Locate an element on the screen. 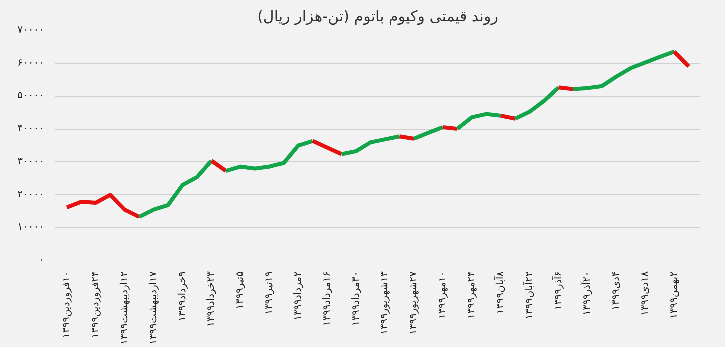  y-tick-label: ۱۰۰۰۰ is located at coordinates (31, 228).